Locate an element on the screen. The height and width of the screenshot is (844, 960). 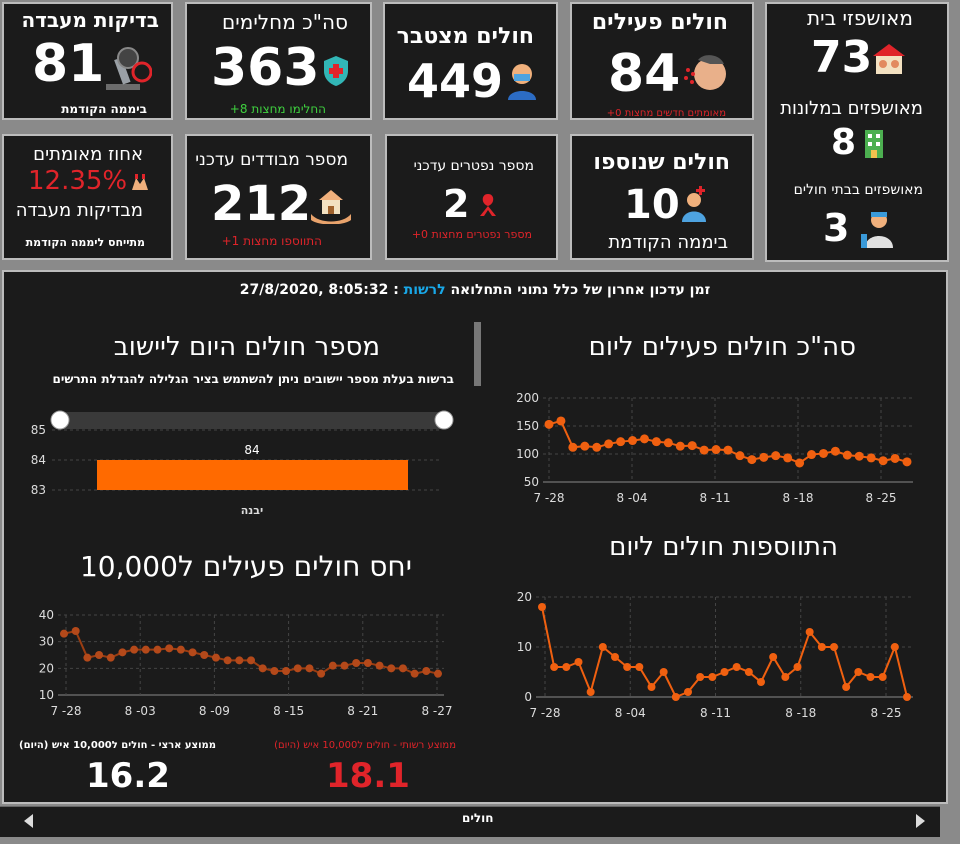
card-value: 363 is located at coordinates (265, 68).